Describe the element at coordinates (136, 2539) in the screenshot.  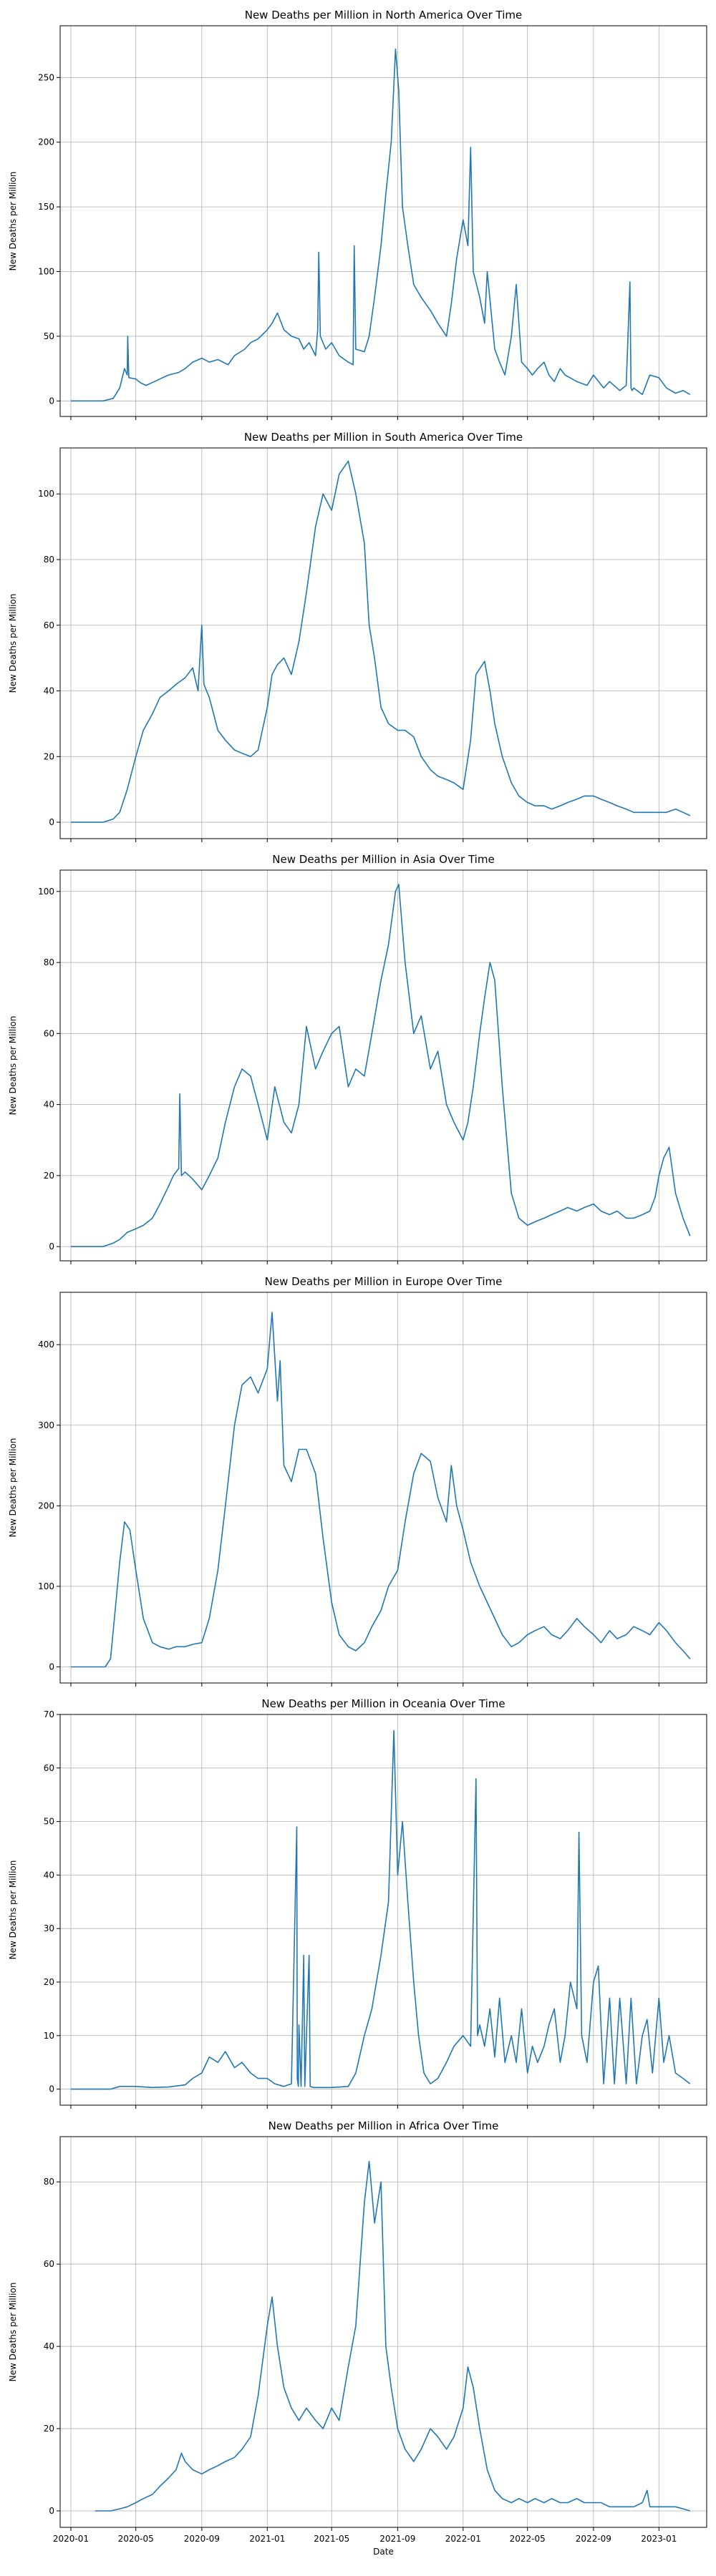
I see `x-tick-label: 2020-05` at that location.